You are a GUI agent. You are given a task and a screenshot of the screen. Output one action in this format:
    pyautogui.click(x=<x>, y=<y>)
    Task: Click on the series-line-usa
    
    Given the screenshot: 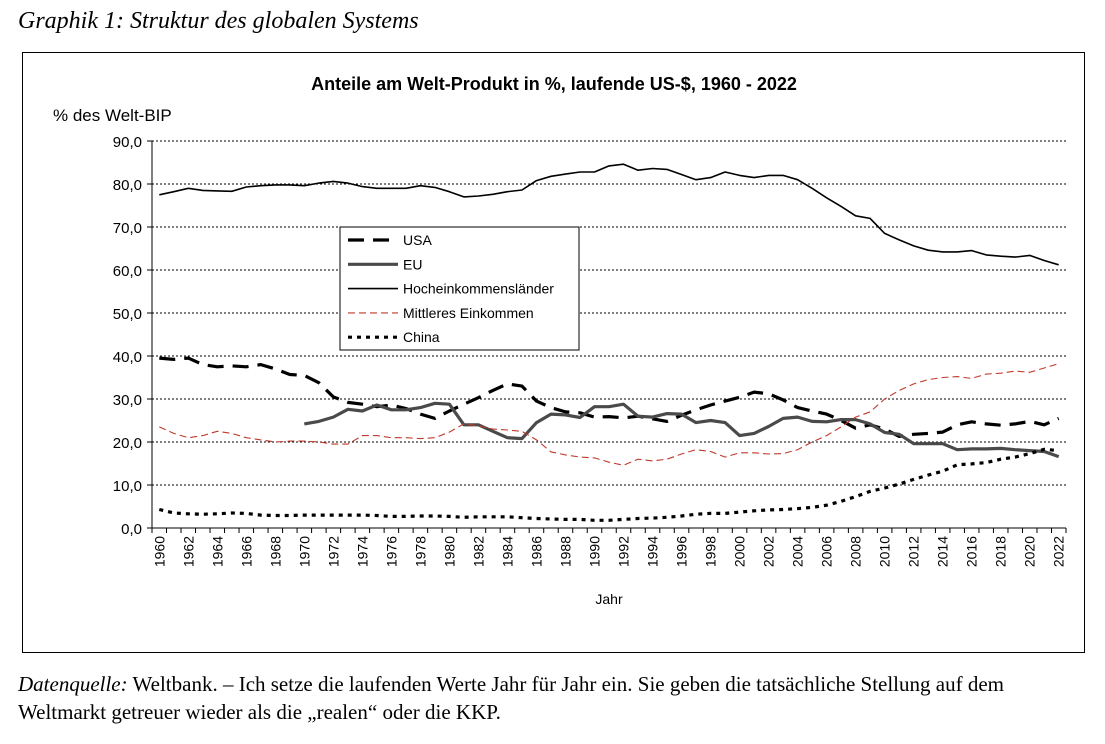 What is the action you would take?
    pyautogui.click(x=609, y=397)
    